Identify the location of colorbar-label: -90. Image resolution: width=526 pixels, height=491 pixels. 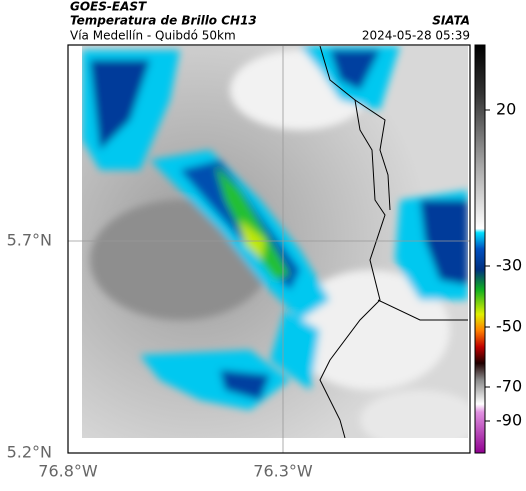
(509, 420).